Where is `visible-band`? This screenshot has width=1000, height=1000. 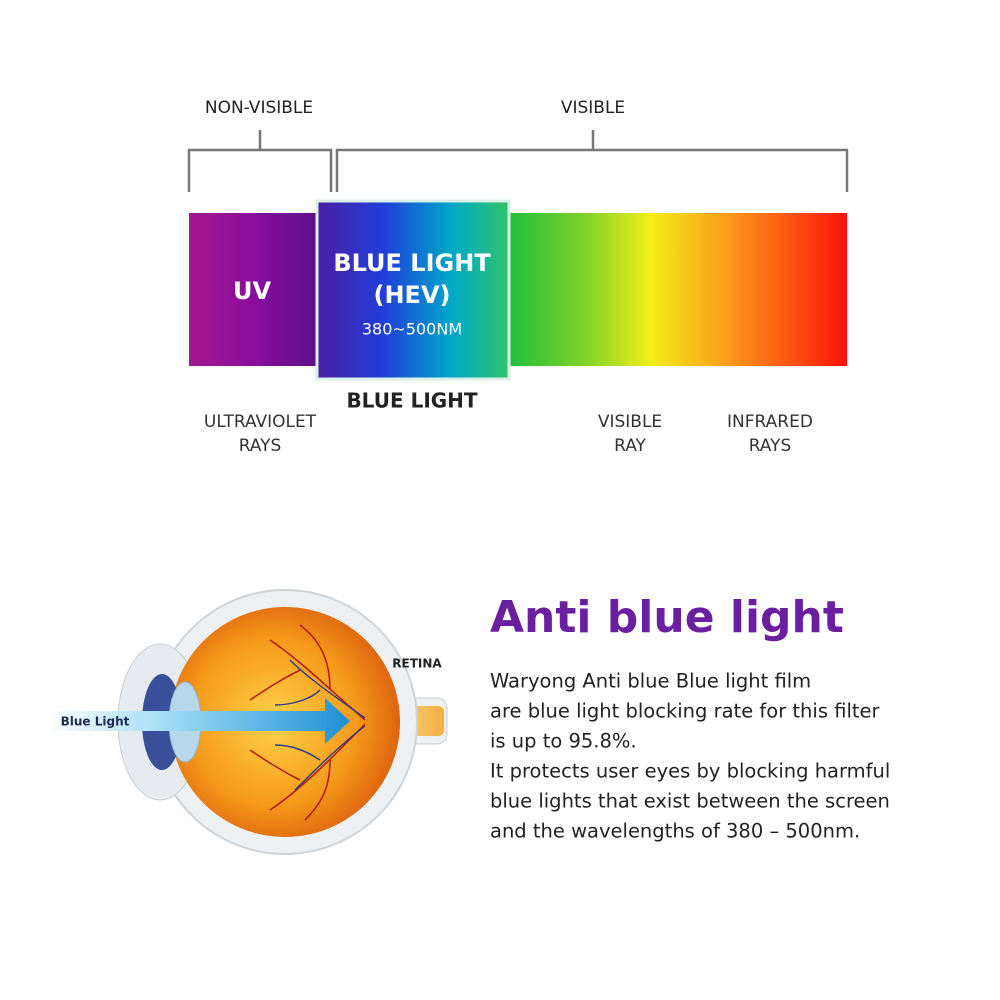
visible-band is located at coordinates (678, 289).